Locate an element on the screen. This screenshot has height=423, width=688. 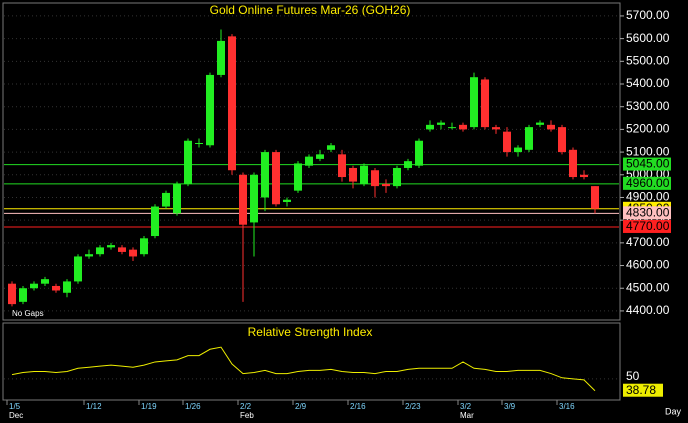
last-value-box is located at coordinates (643, 390).